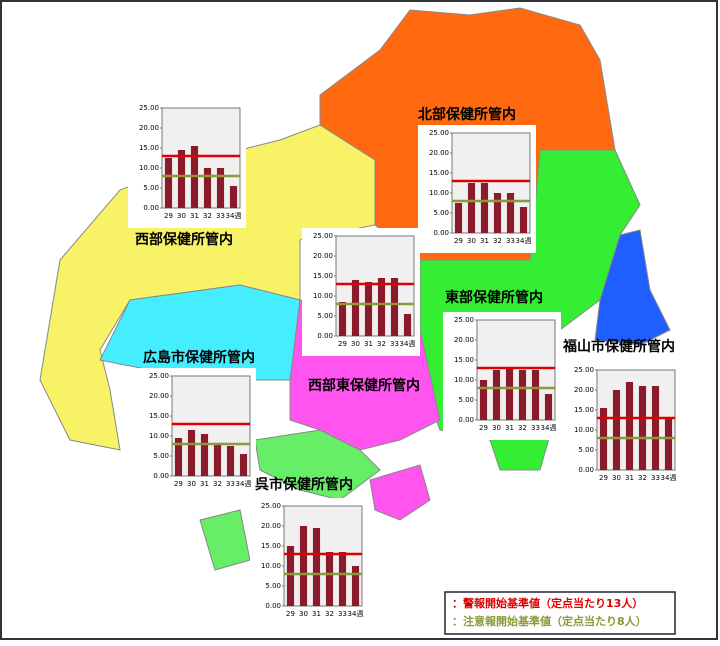 This screenshot has width=720, height=646. Describe the element at coordinates (467, 114) in the screenshot. I see `chart-title: 北部保健所管内` at that location.